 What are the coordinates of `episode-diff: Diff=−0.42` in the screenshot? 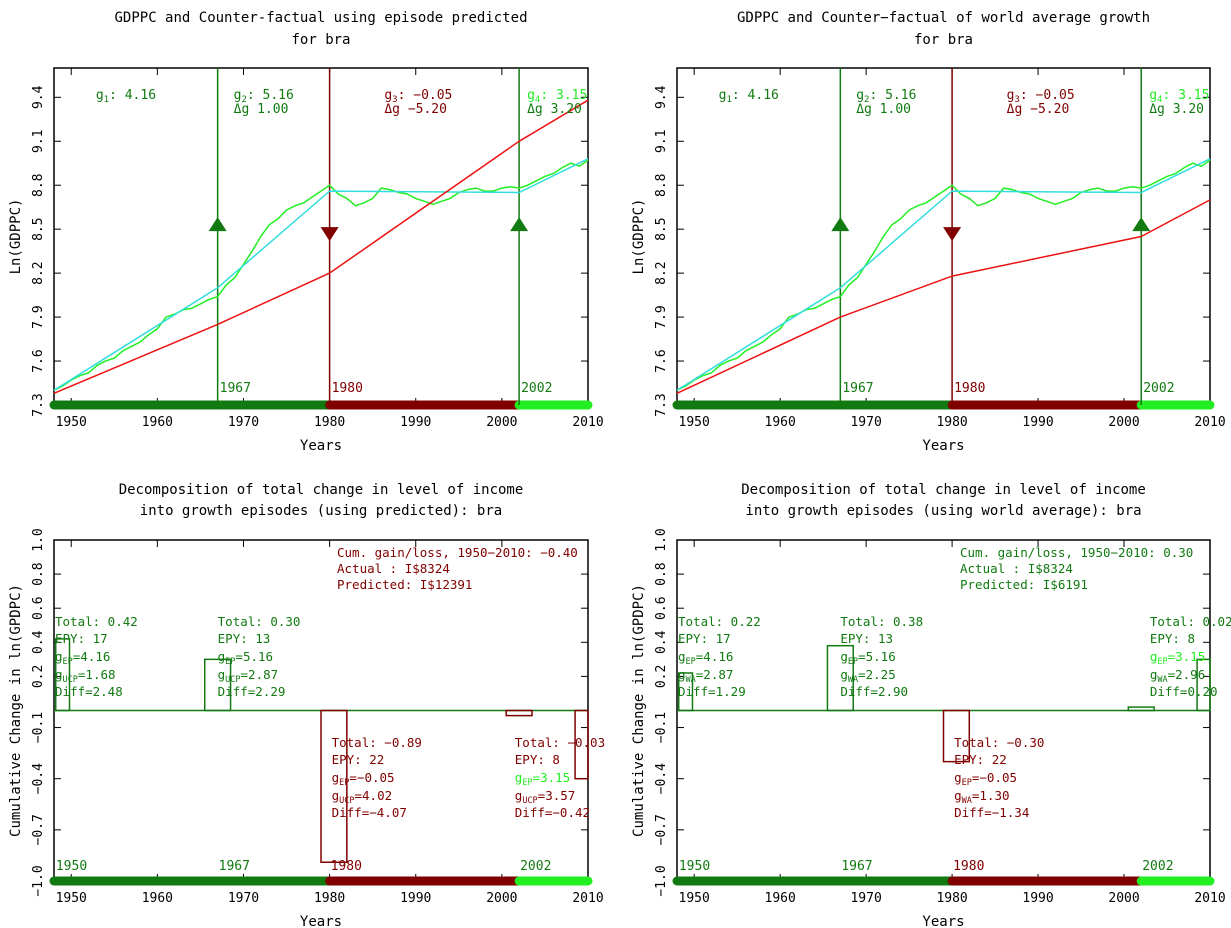 It's located at (552, 812).